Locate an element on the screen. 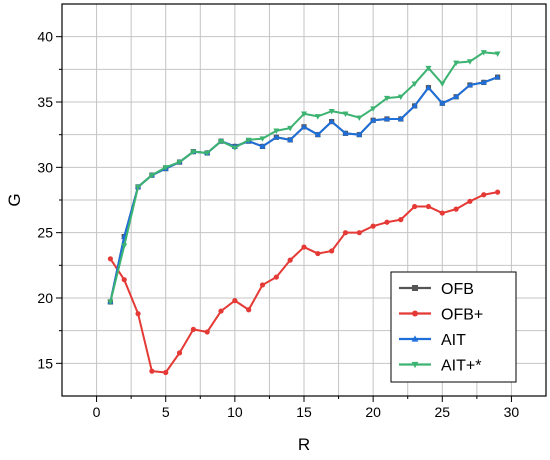 This screenshot has height=460, width=550. y-axis-label: G is located at coordinates (14, 199).